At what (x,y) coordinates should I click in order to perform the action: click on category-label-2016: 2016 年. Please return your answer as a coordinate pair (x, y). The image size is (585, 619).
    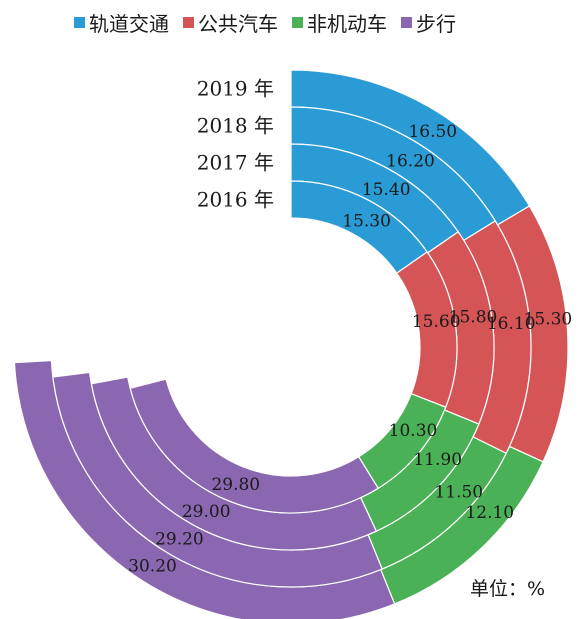
    Looking at the image, I should click on (235, 200).